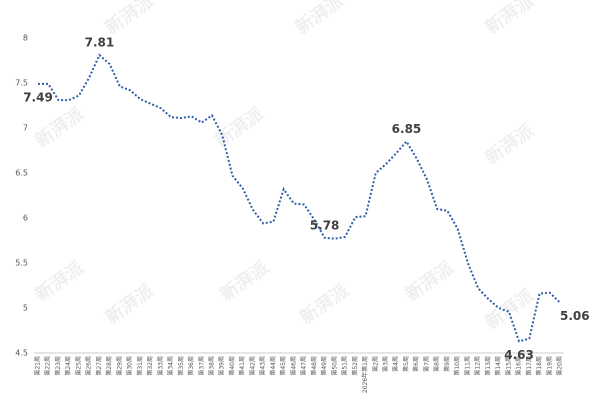 The width and height of the screenshot is (600, 400). What do you see at coordinates (242, 366) in the screenshot?
I see `x-tick-label: 第41周` at bounding box center [242, 366].